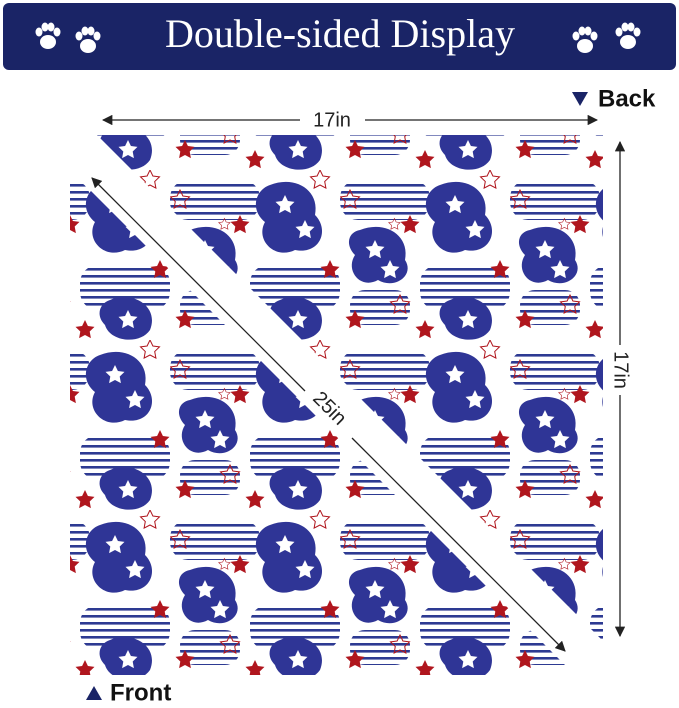 The width and height of the screenshot is (679, 708). Describe the element at coordinates (140, 692) in the screenshot. I see `front-label: Front` at that location.